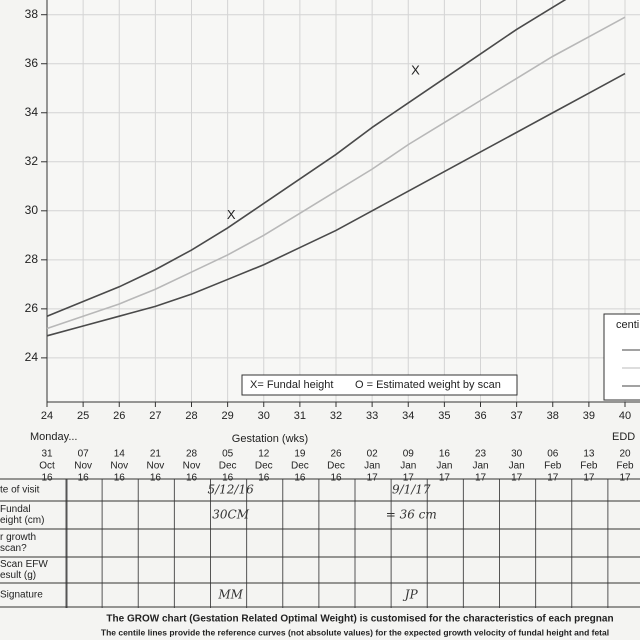 This screenshot has width=640, height=640. I want to click on x-tick-label: 31, so click(300, 416).